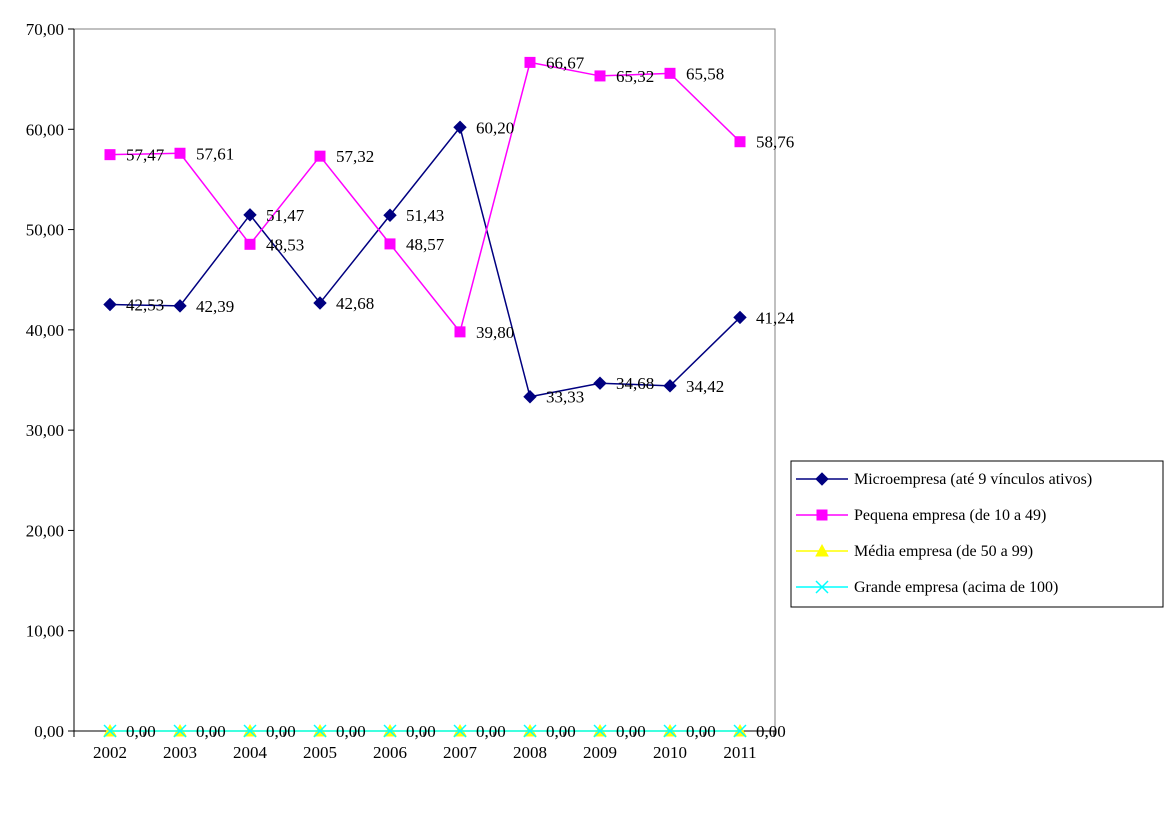  What do you see at coordinates (285, 215) in the screenshot?
I see `data-label: 51,47` at bounding box center [285, 215].